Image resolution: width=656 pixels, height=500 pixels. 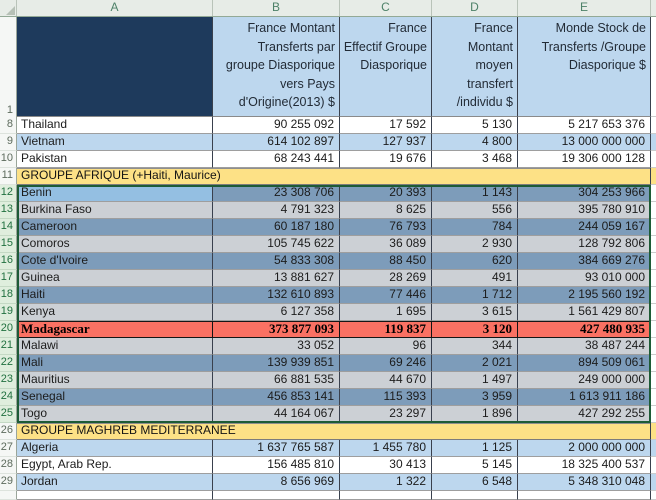 I want to click on cell-B20: 373 877 093, so click(x=276, y=329).